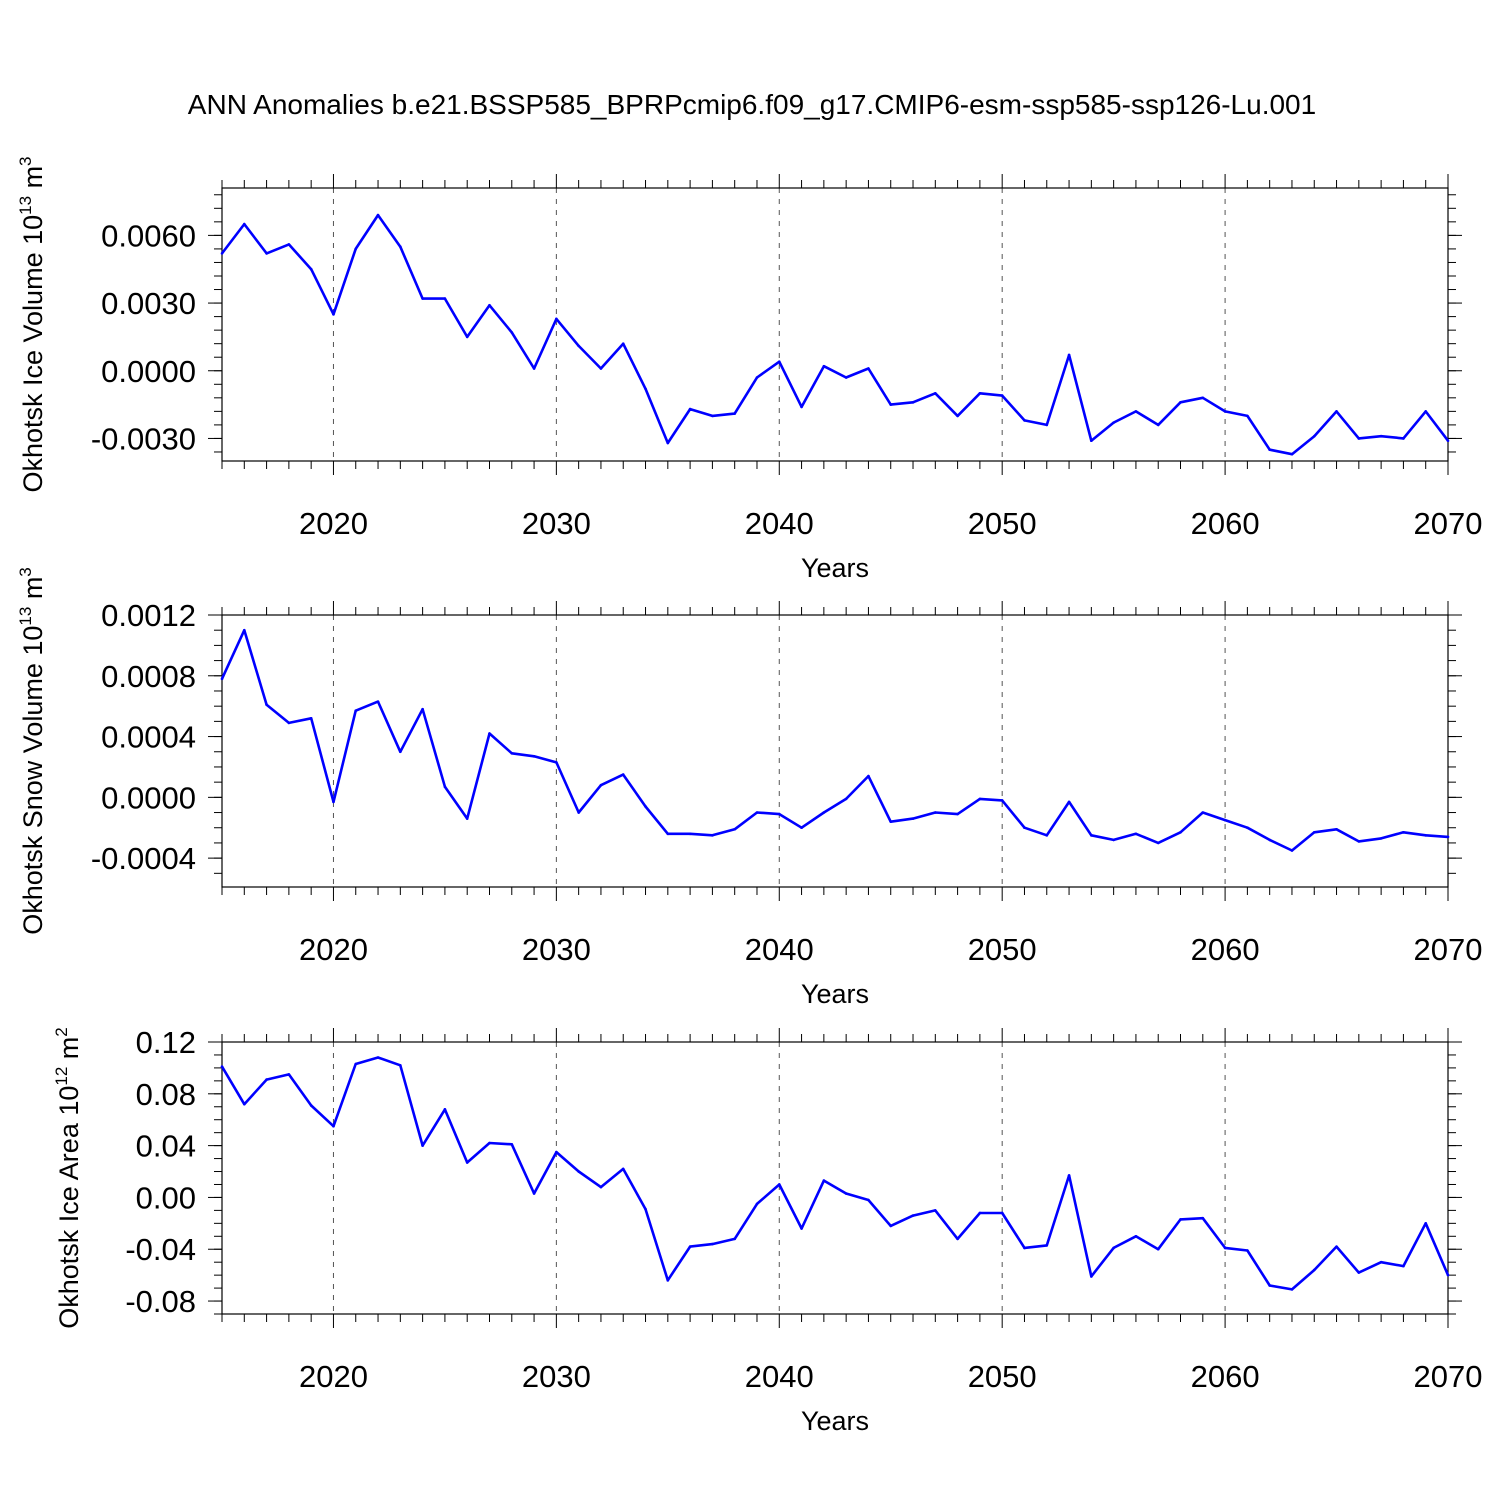 This screenshot has height=1500, width=1500. What do you see at coordinates (148, 615) in the screenshot?
I see `y-tick-label: 0.0012` at bounding box center [148, 615].